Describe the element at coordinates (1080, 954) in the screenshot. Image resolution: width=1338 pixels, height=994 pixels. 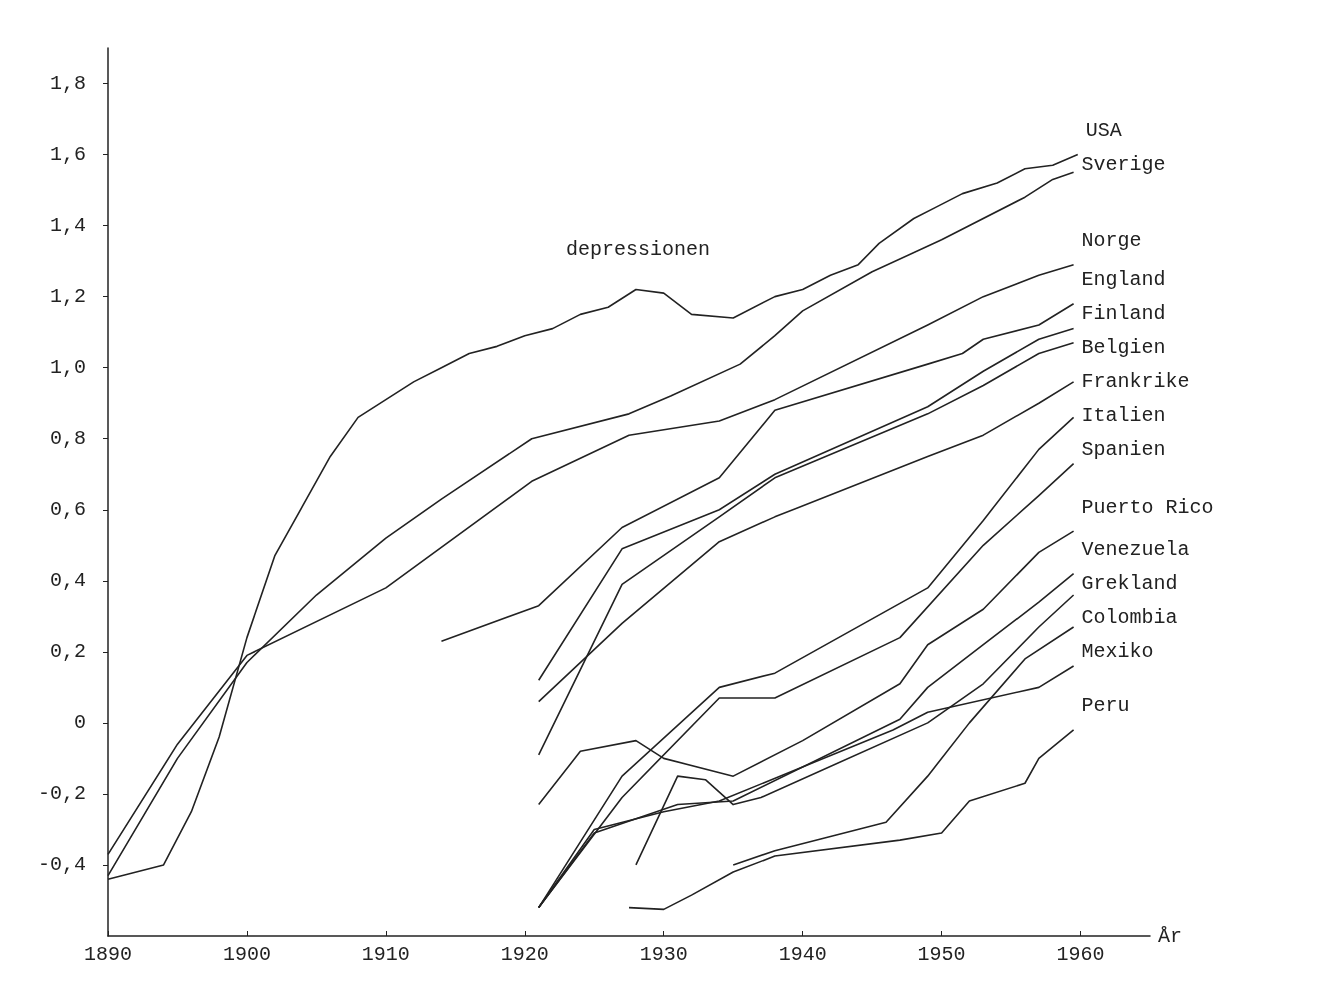
I see `x-tick-label: 1960` at that location.